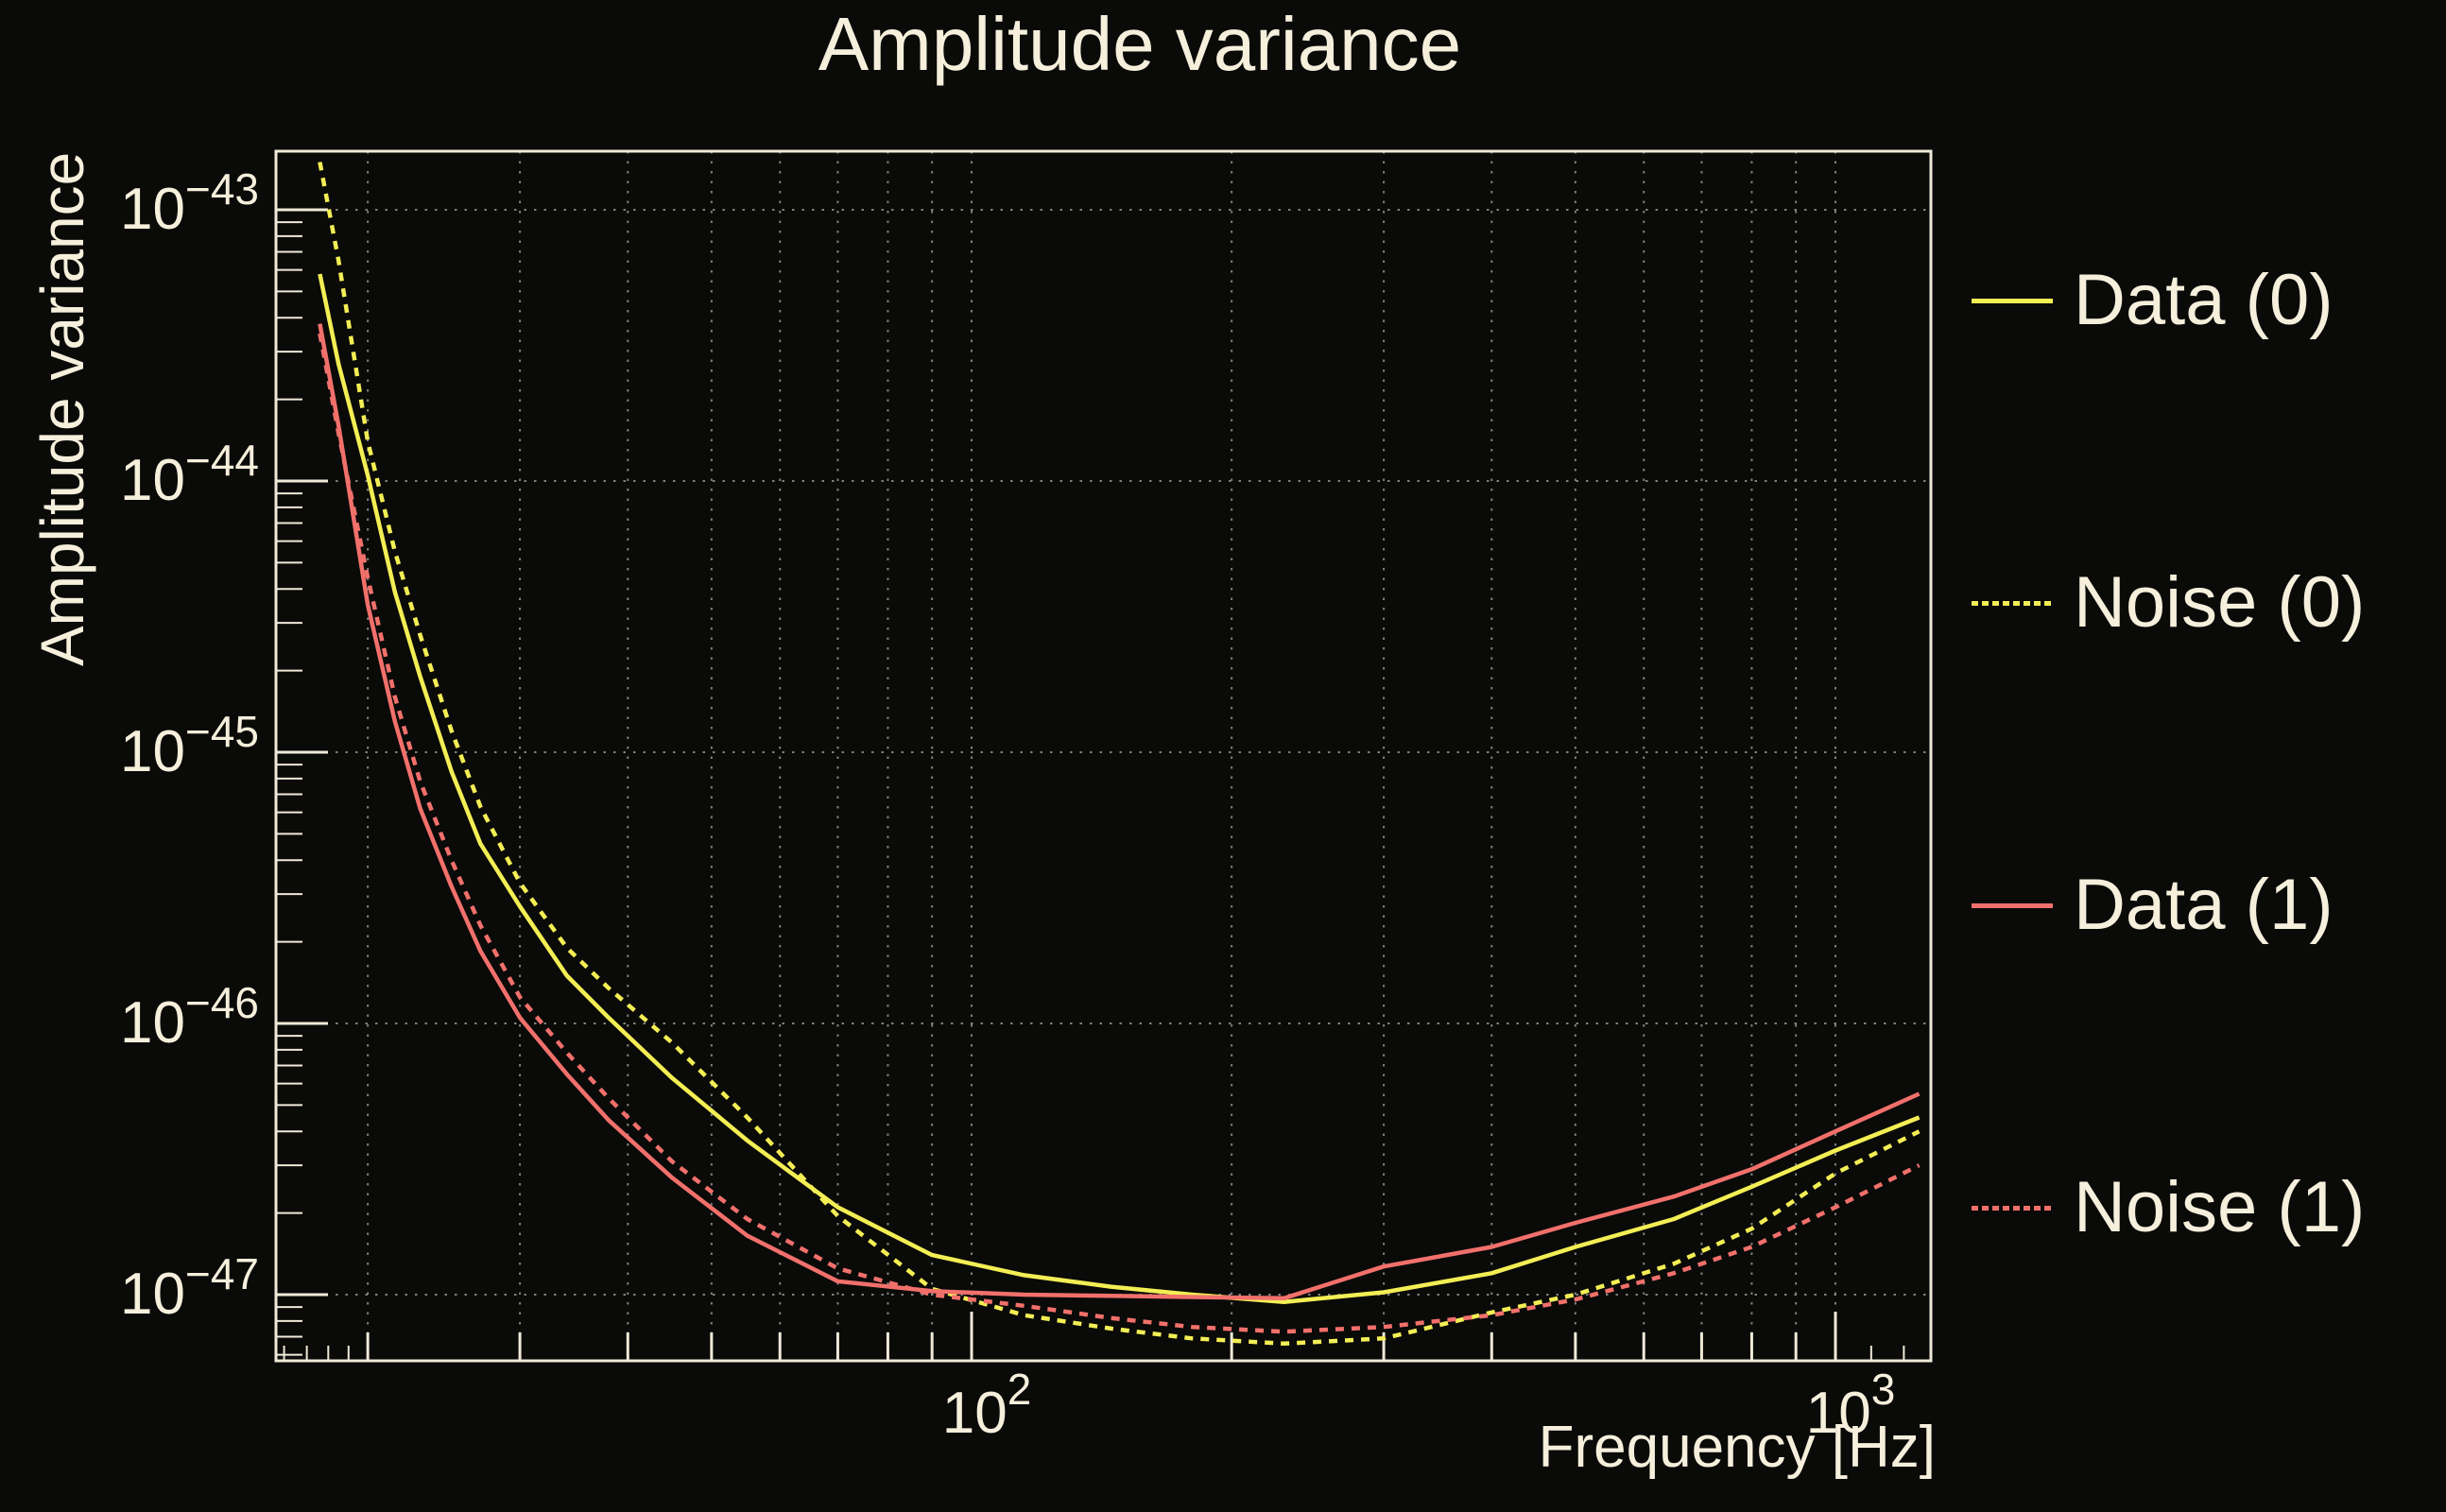  What do you see at coordinates (2220, 1207) in the screenshot?
I see `legend-label: Noise (1)` at bounding box center [2220, 1207].